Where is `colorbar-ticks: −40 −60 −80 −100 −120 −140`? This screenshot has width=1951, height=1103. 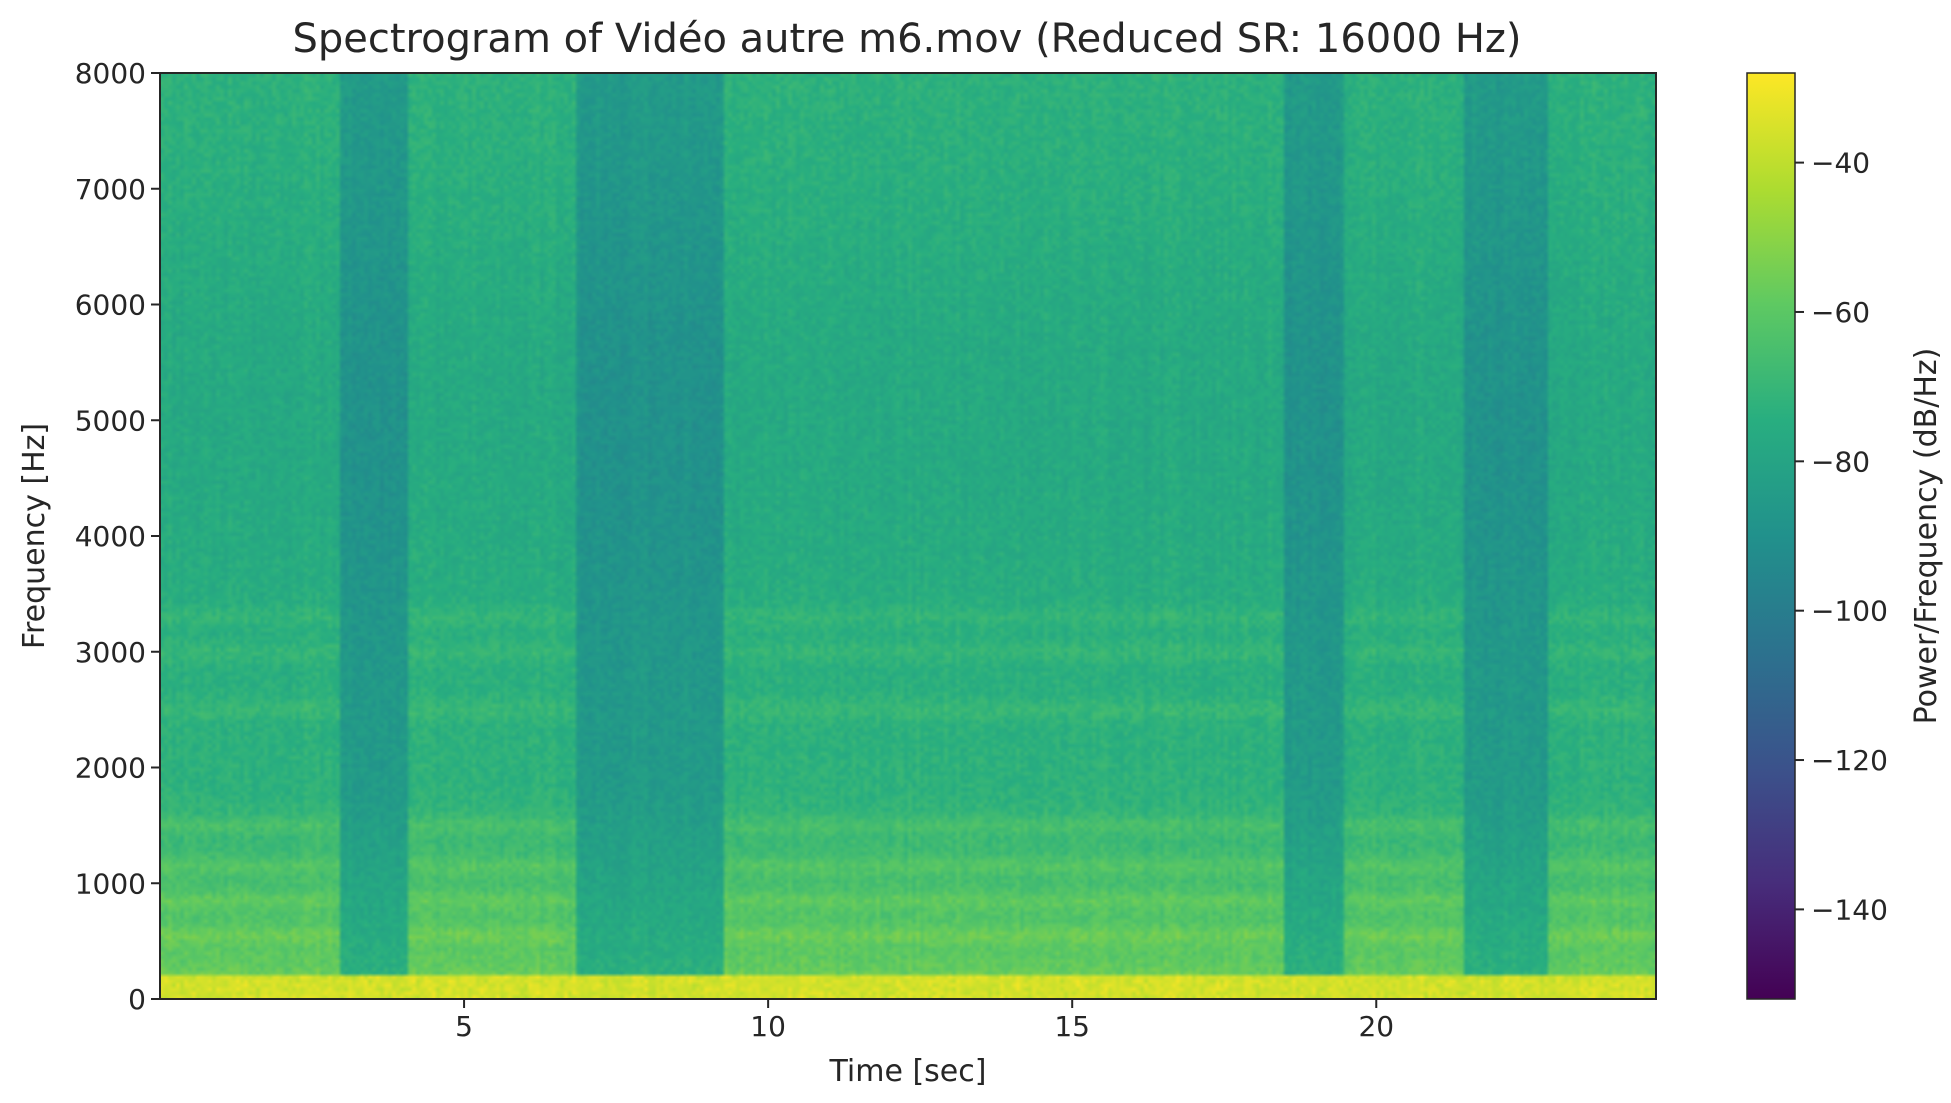
colorbar-ticks: −40 −60 −80 −100 −120 −140 is located at coordinates (1841, 536).